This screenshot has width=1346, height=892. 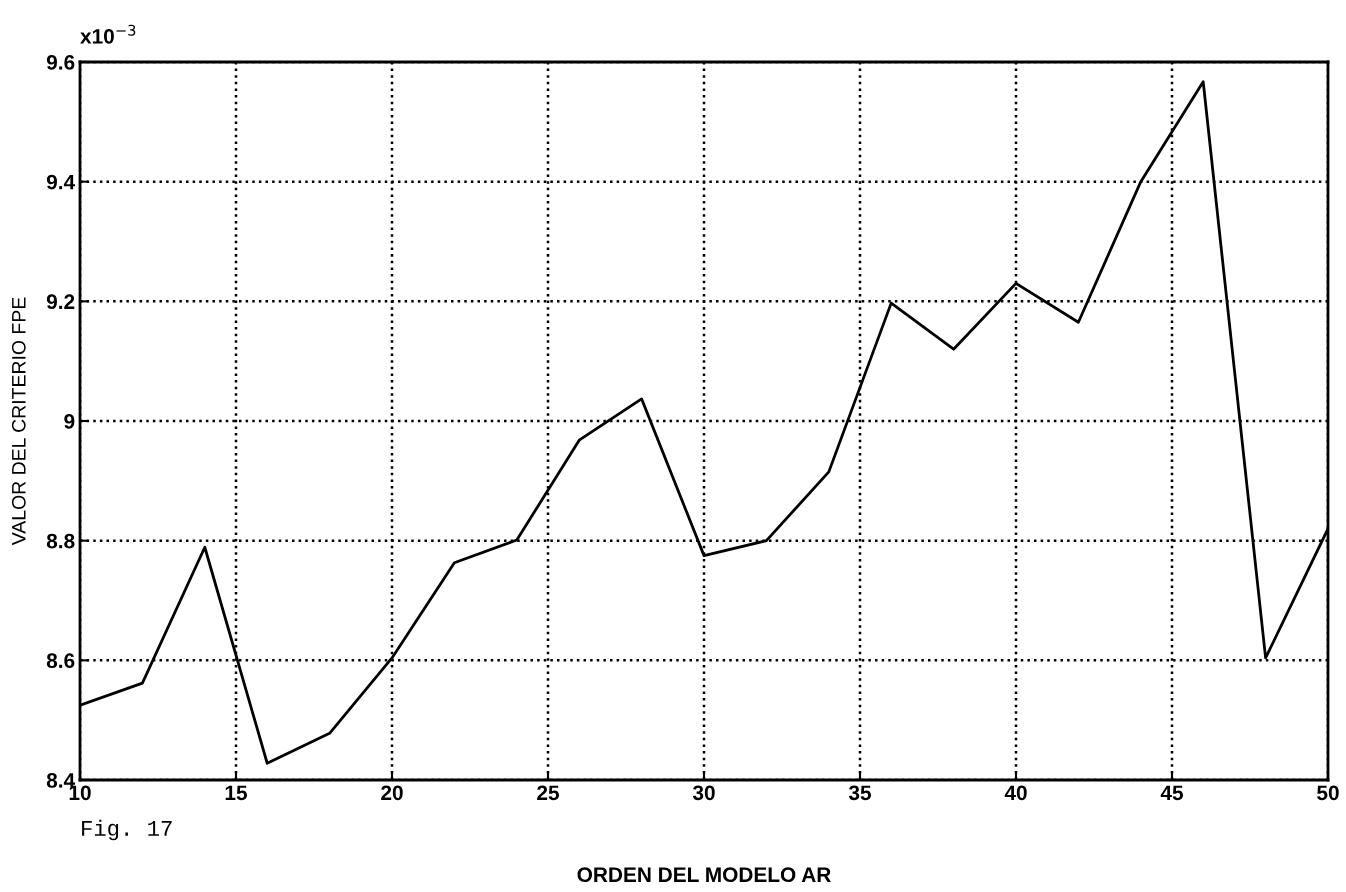 What do you see at coordinates (1328, 793) in the screenshot?
I see `x-tick-label: 50` at bounding box center [1328, 793].